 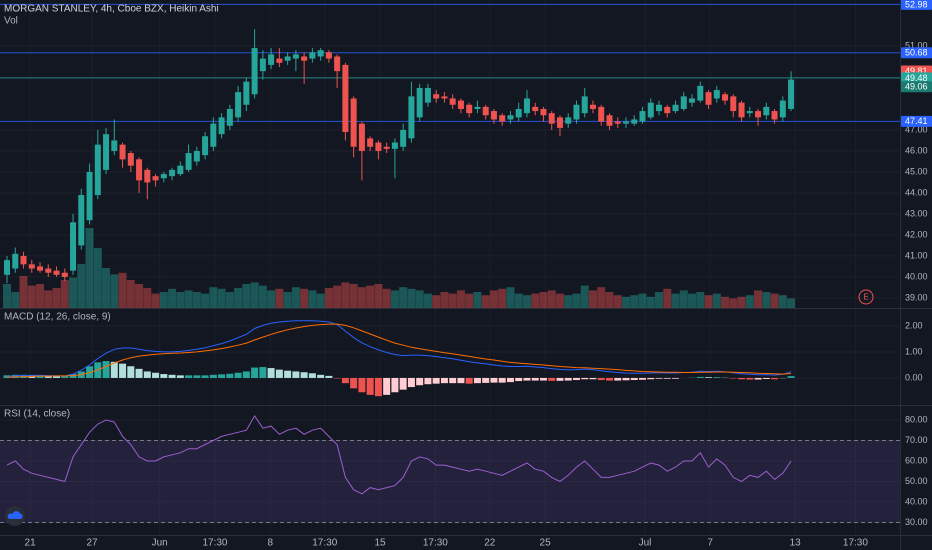 I want to click on rsi-line, so click(x=399, y=454).